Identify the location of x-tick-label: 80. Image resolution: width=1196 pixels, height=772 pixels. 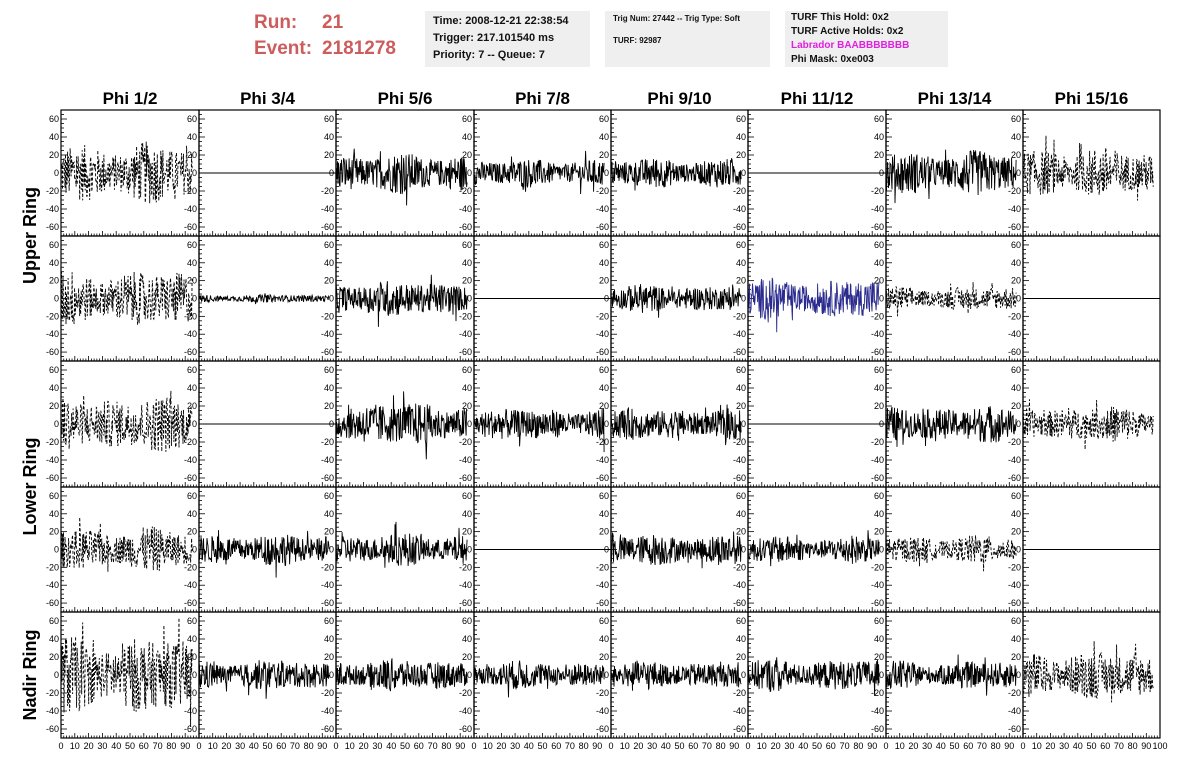
(171, 746).